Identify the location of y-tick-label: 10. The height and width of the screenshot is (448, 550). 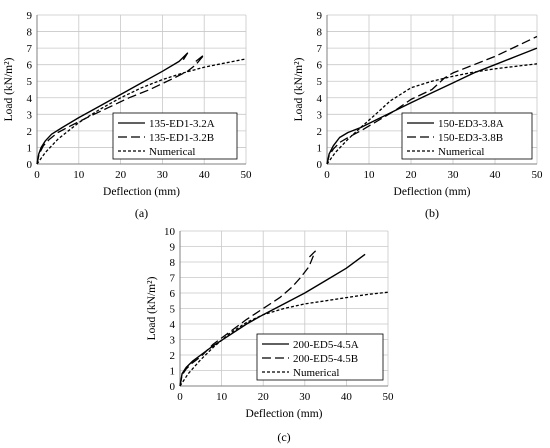
(170, 232).